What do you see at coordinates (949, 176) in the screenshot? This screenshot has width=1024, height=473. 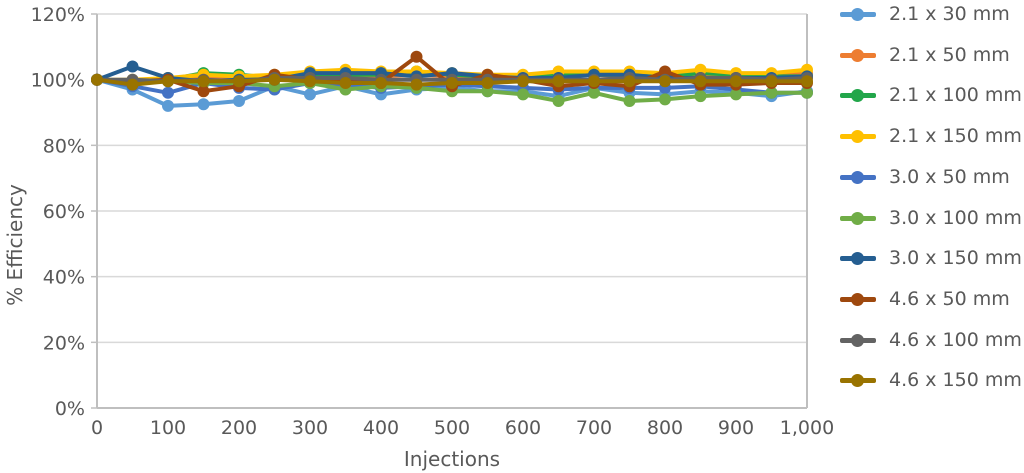 I see `legend-label: 3.0 x 50 mm` at bounding box center [949, 176].